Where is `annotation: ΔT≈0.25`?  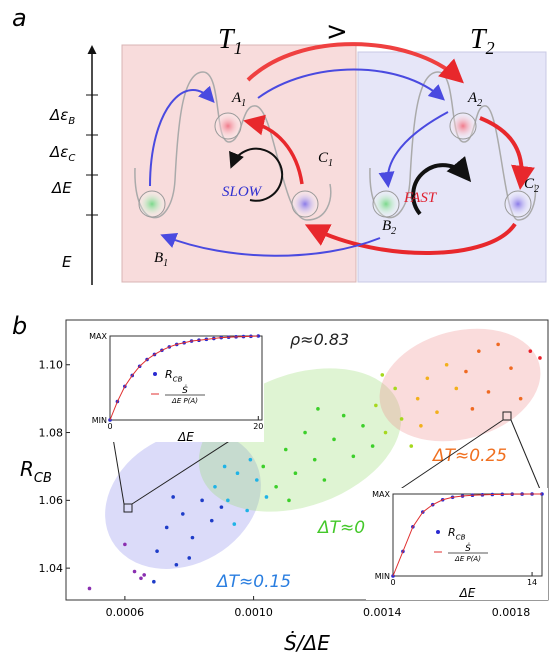 annotation: ΔT≈0.25 is located at coordinates (469, 456).